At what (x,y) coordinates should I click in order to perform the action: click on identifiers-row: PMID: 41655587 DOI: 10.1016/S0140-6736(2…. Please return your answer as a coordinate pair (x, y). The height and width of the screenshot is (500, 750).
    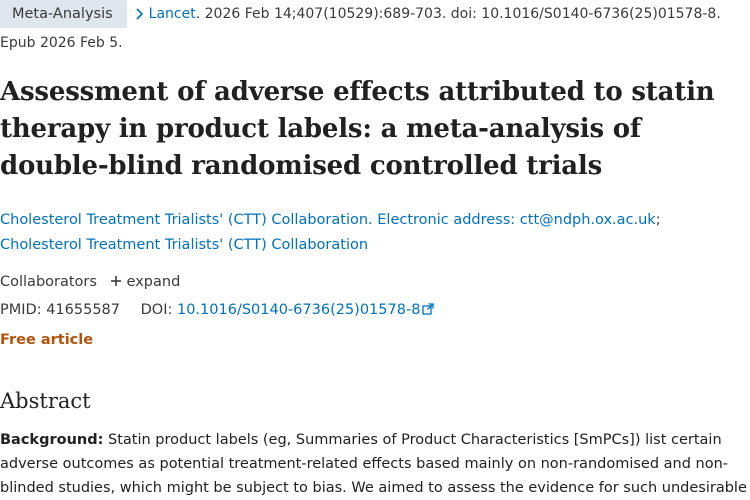
    Looking at the image, I should click on (217, 310).